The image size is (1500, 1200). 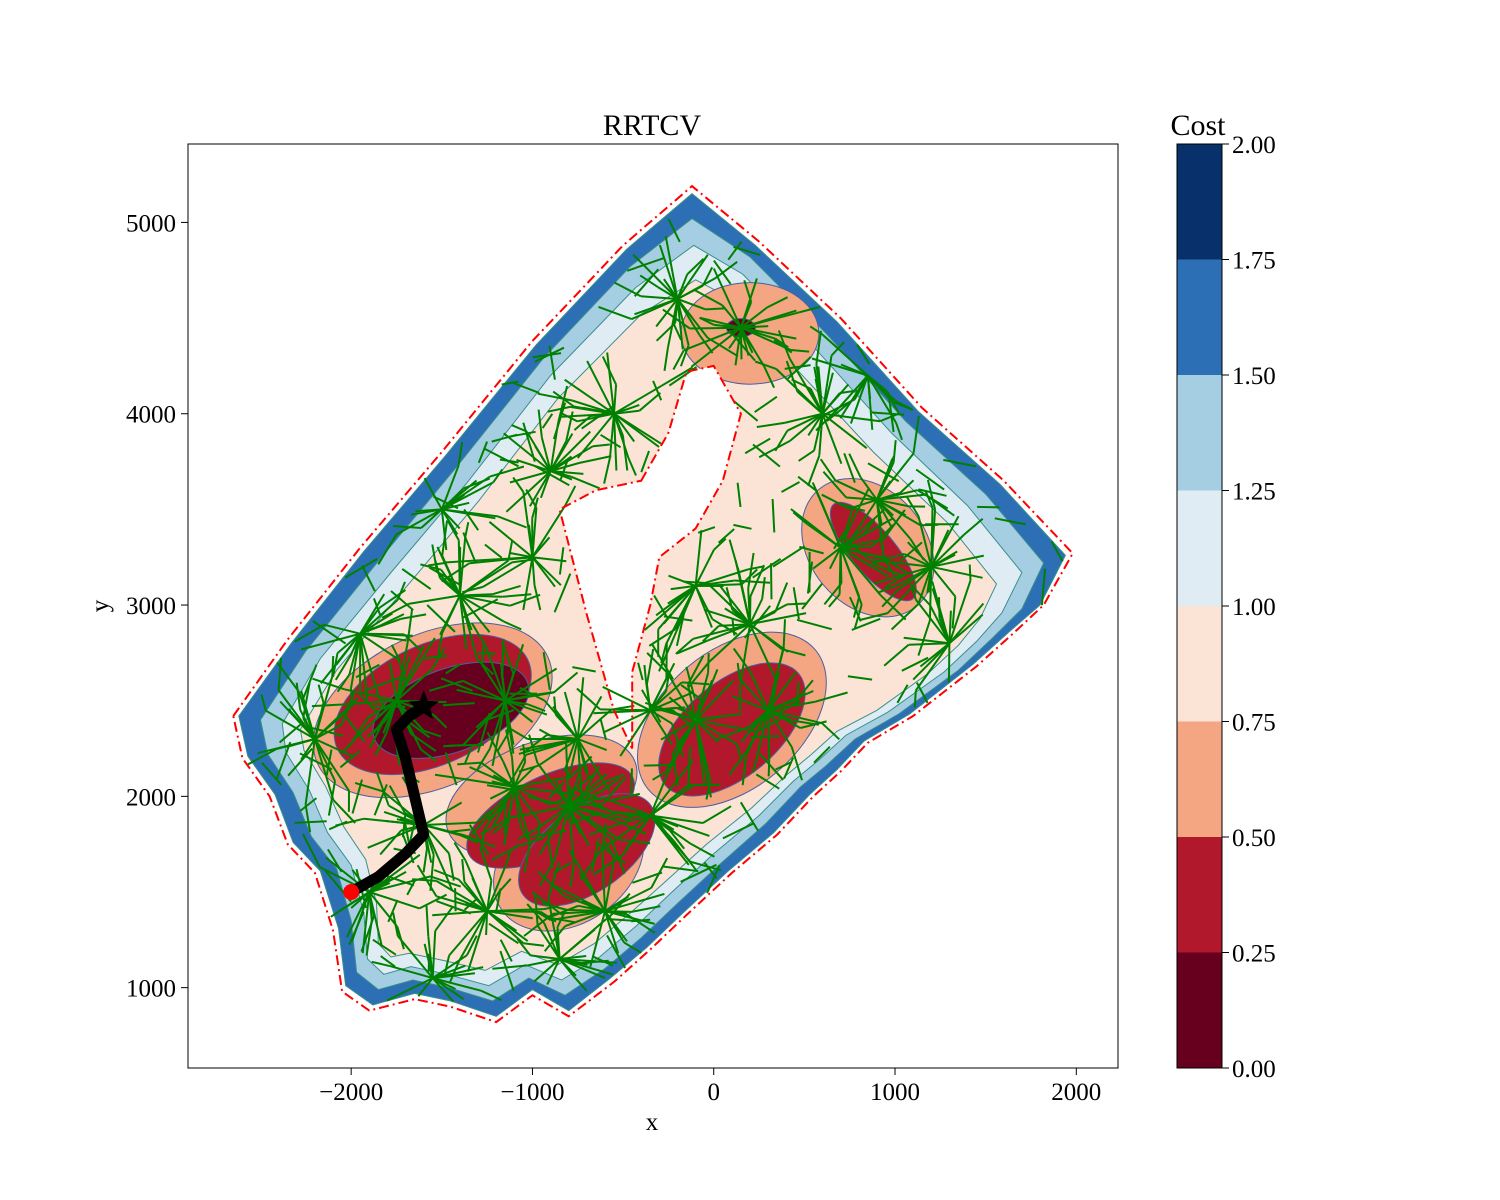 I want to click on y-axis: 1000 2000 3000 4000 5000, so click(x=157, y=606).